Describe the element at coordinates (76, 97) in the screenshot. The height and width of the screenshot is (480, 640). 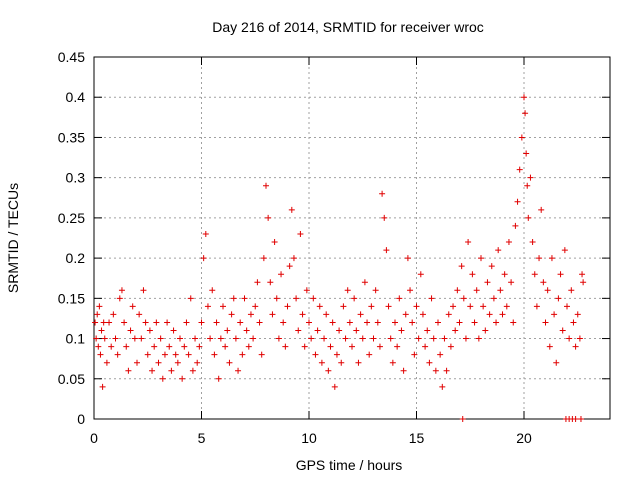
I see `y-tick-label: 0.4` at that location.